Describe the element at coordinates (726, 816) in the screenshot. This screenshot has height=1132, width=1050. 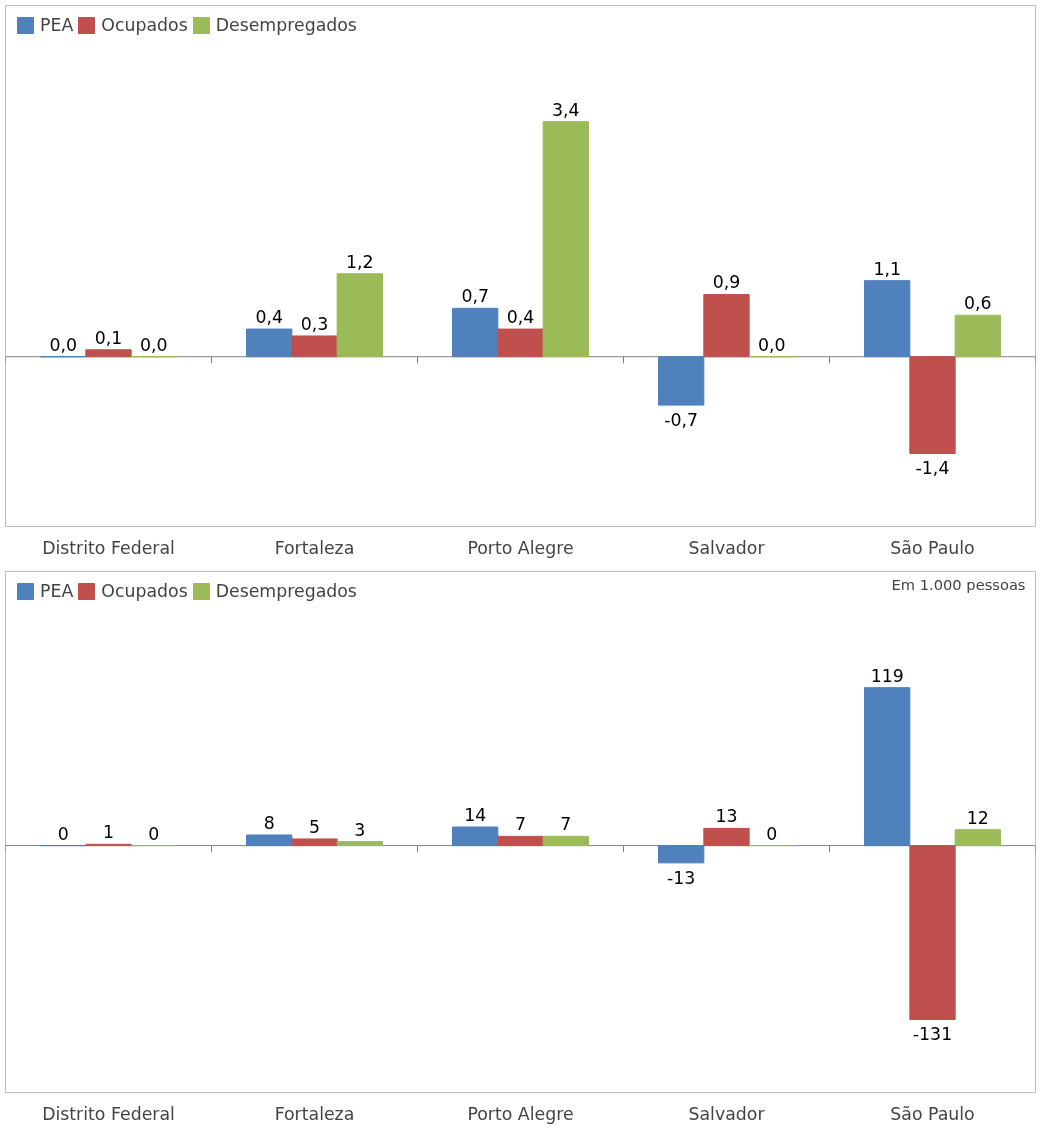
I see `data-label: 13` at that location.